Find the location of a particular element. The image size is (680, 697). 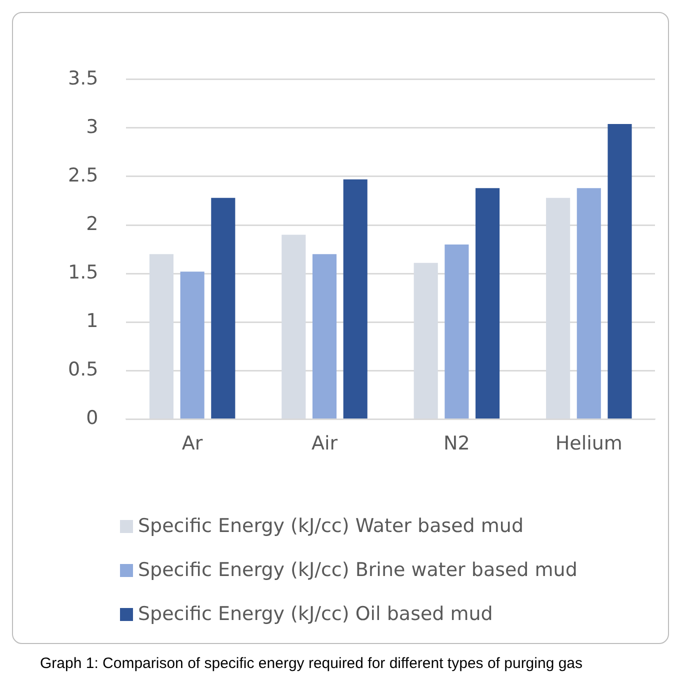

x-tick-label: Air is located at coordinates (324, 443).